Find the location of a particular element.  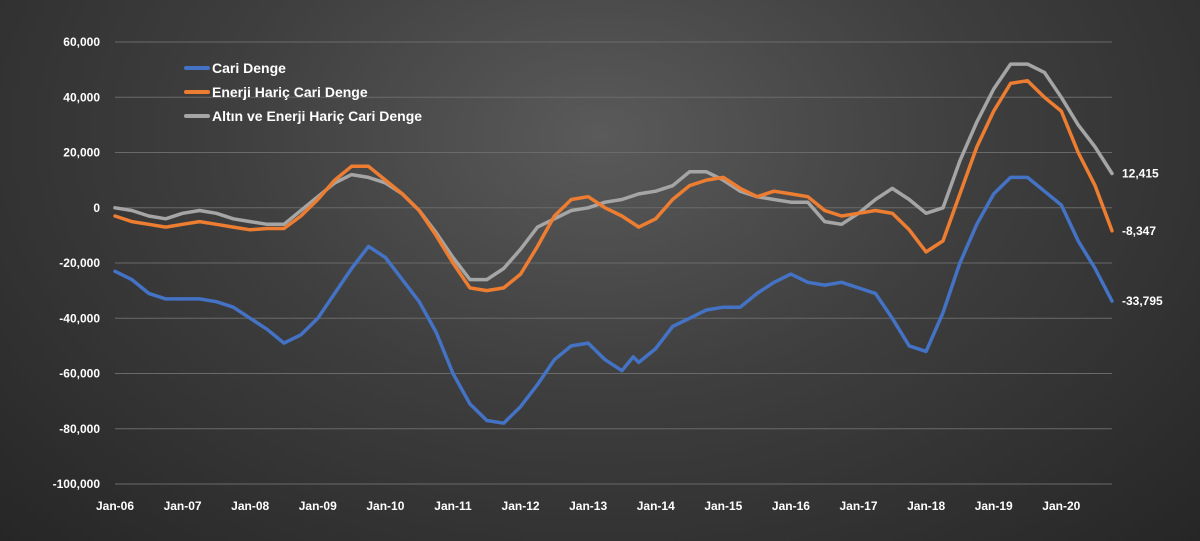

x-tick-label: Jan-06 is located at coordinates (115, 506).